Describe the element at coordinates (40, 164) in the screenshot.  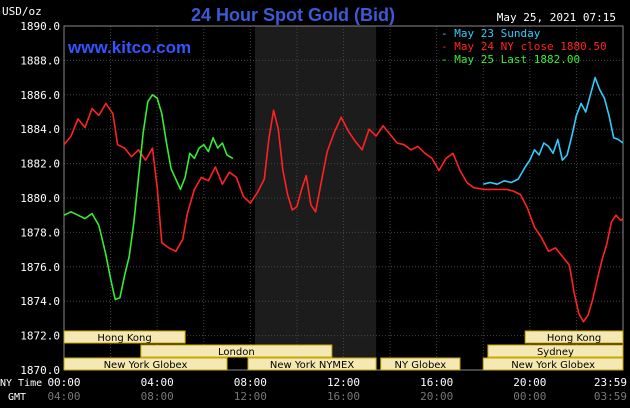
I see `y-tick-label: 1882.0` at that location.